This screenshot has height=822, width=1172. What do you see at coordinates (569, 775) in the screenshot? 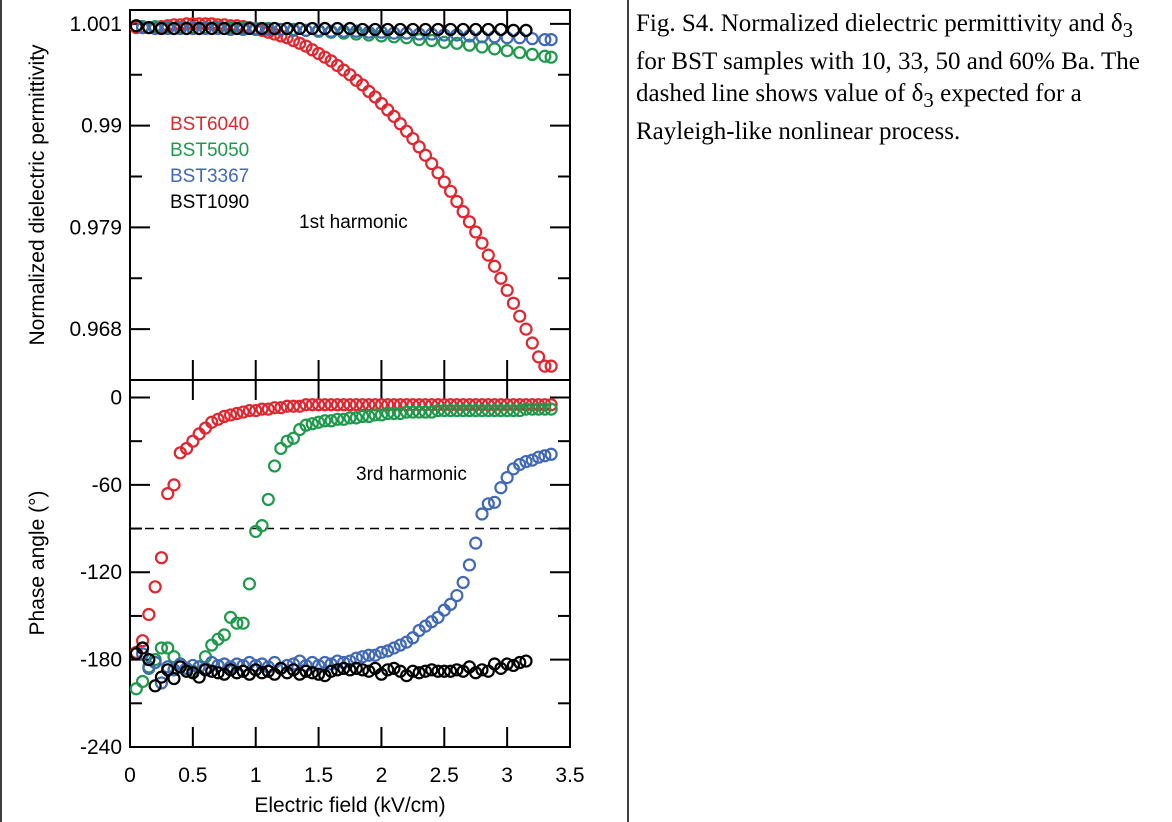
I see `xtick-label: 3.5` at bounding box center [569, 775].